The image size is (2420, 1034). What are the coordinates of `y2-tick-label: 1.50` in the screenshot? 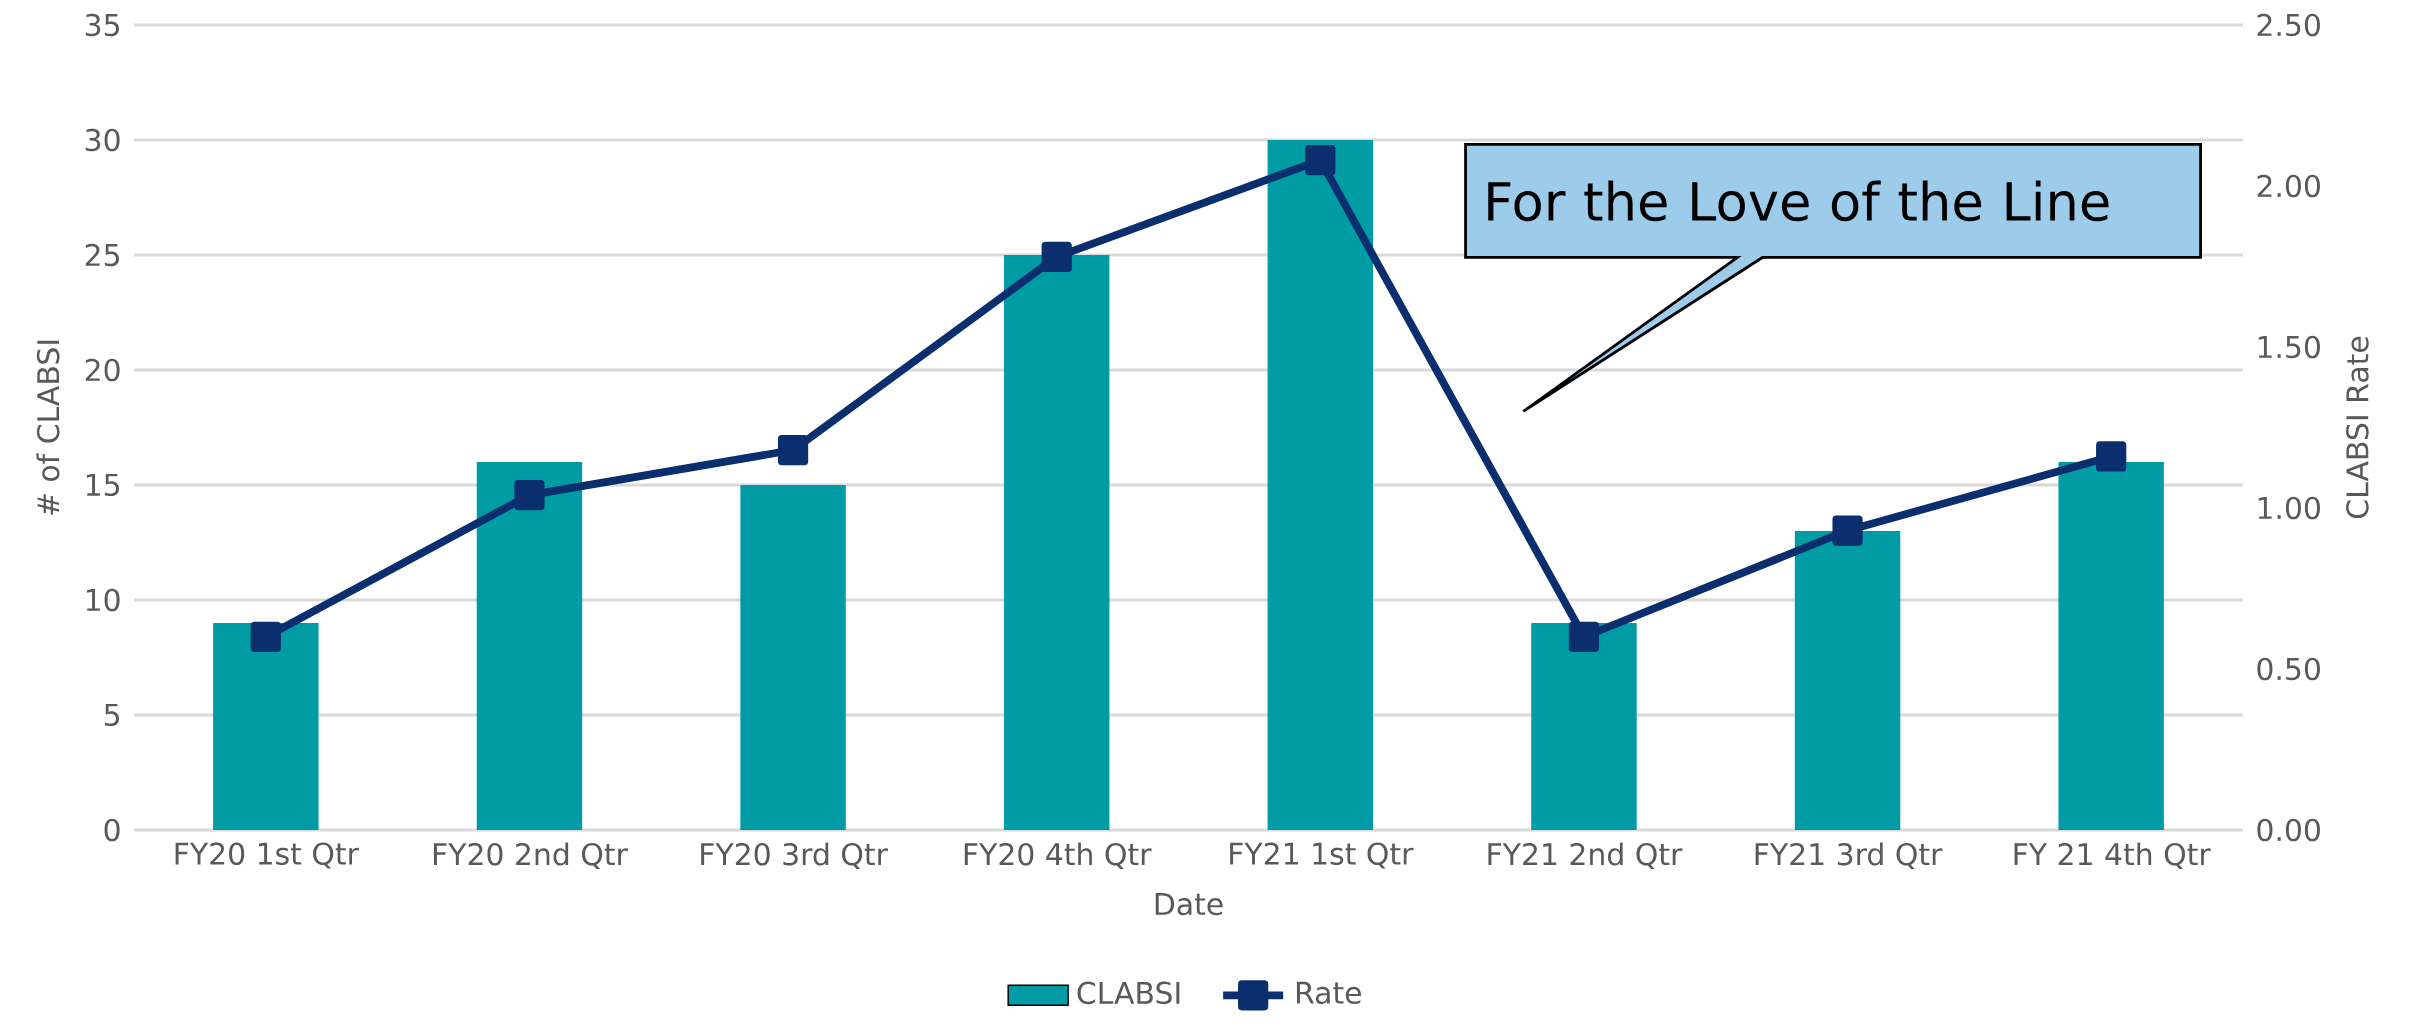 It's located at (2289, 347).